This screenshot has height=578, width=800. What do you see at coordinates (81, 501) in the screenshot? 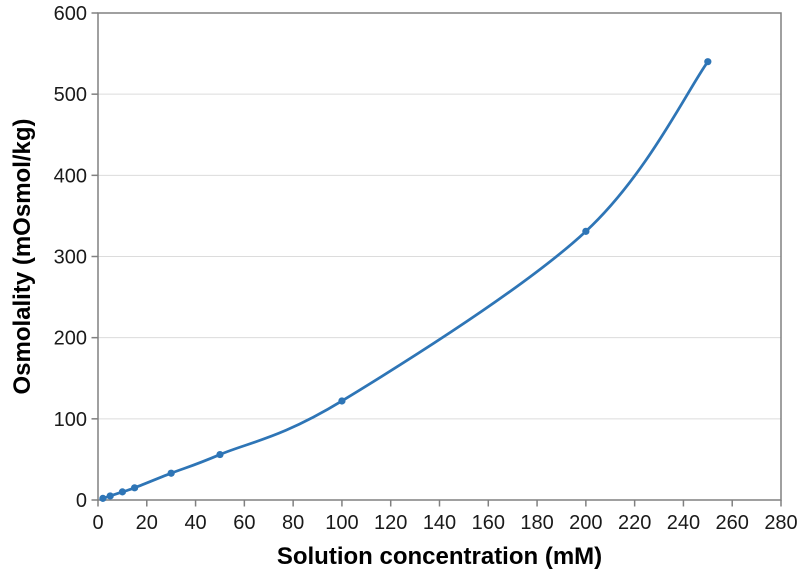
I see `y-tick-label: 0` at bounding box center [81, 501].